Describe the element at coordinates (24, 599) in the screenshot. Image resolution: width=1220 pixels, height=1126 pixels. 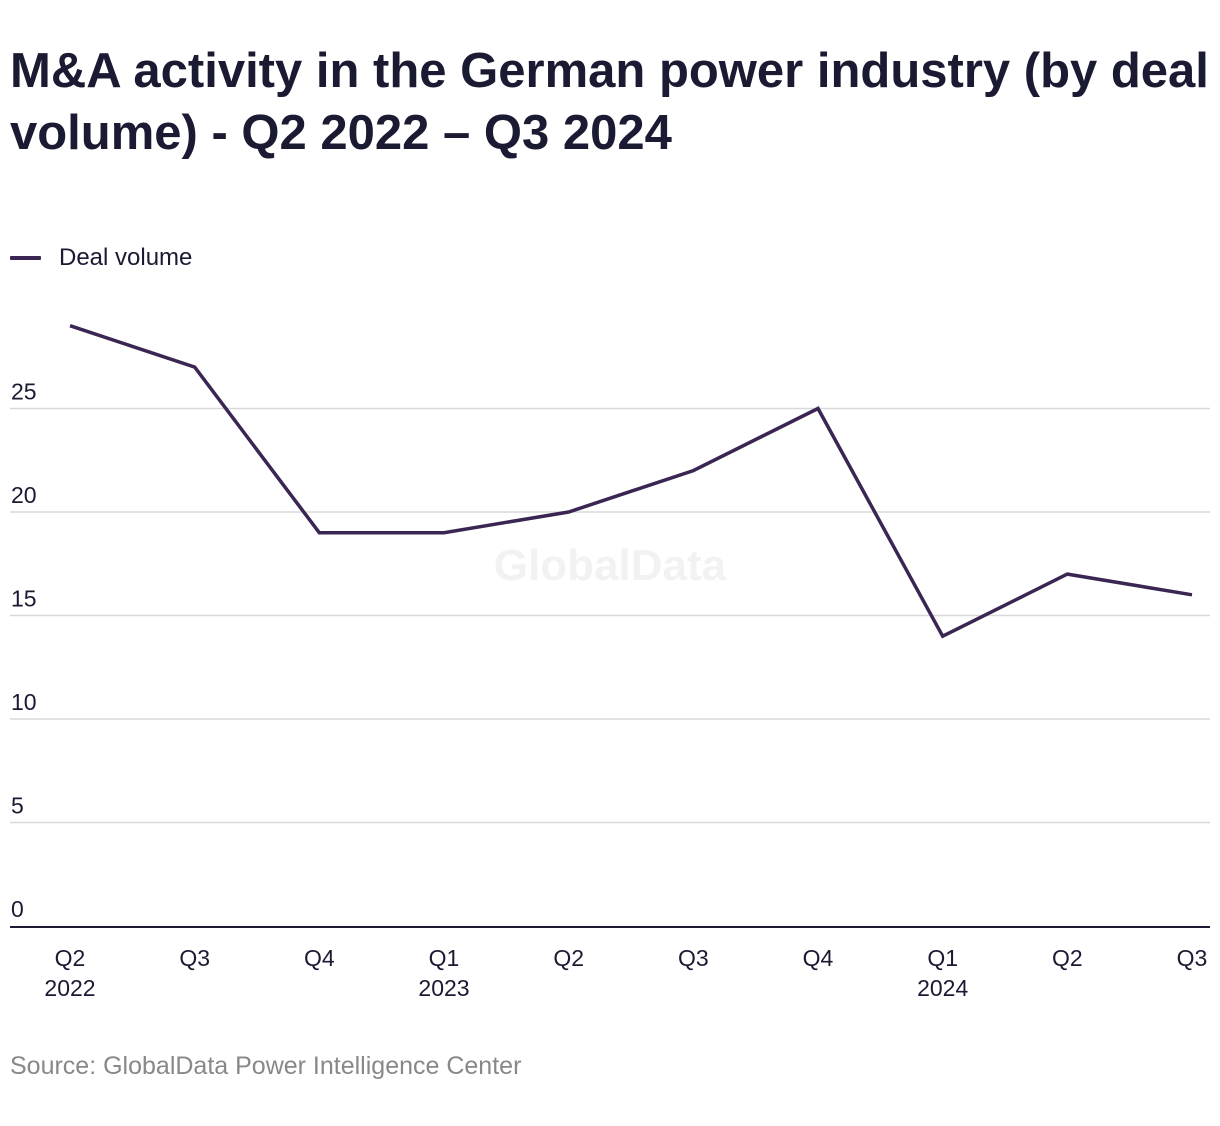
I see `y-tick-label: 15` at that location.